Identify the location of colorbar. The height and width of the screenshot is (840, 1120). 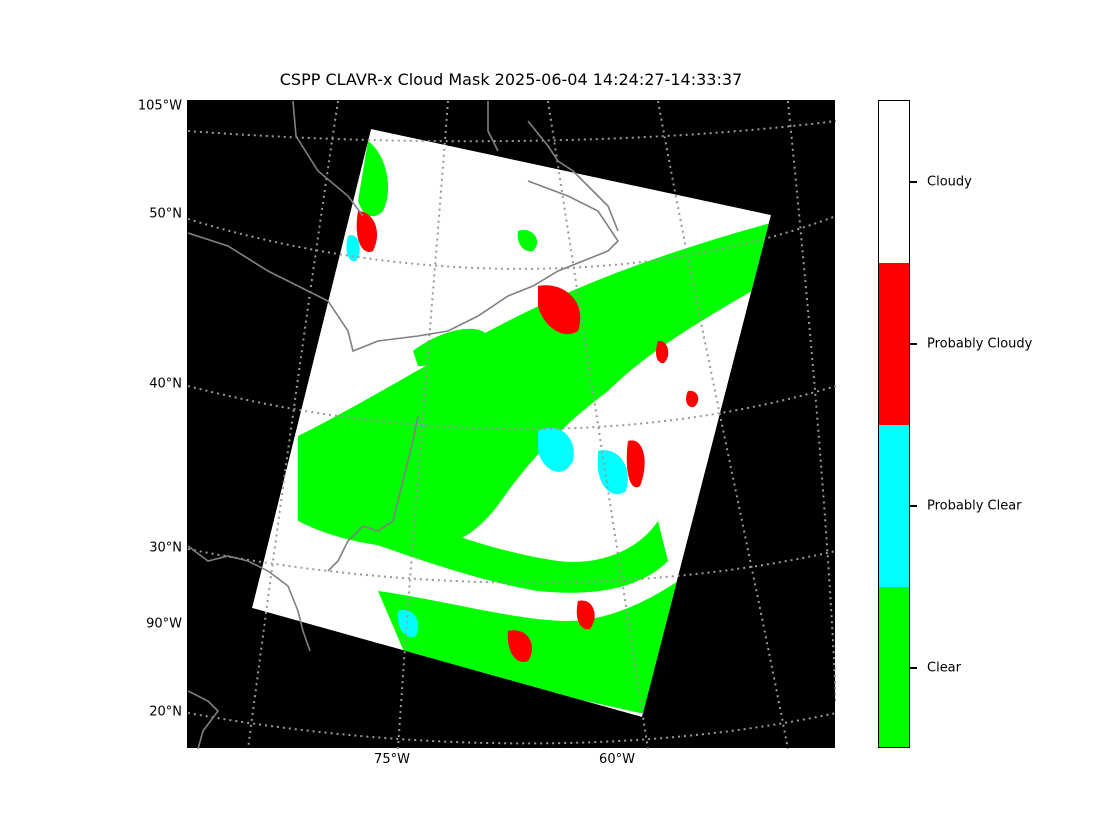
(894, 424).